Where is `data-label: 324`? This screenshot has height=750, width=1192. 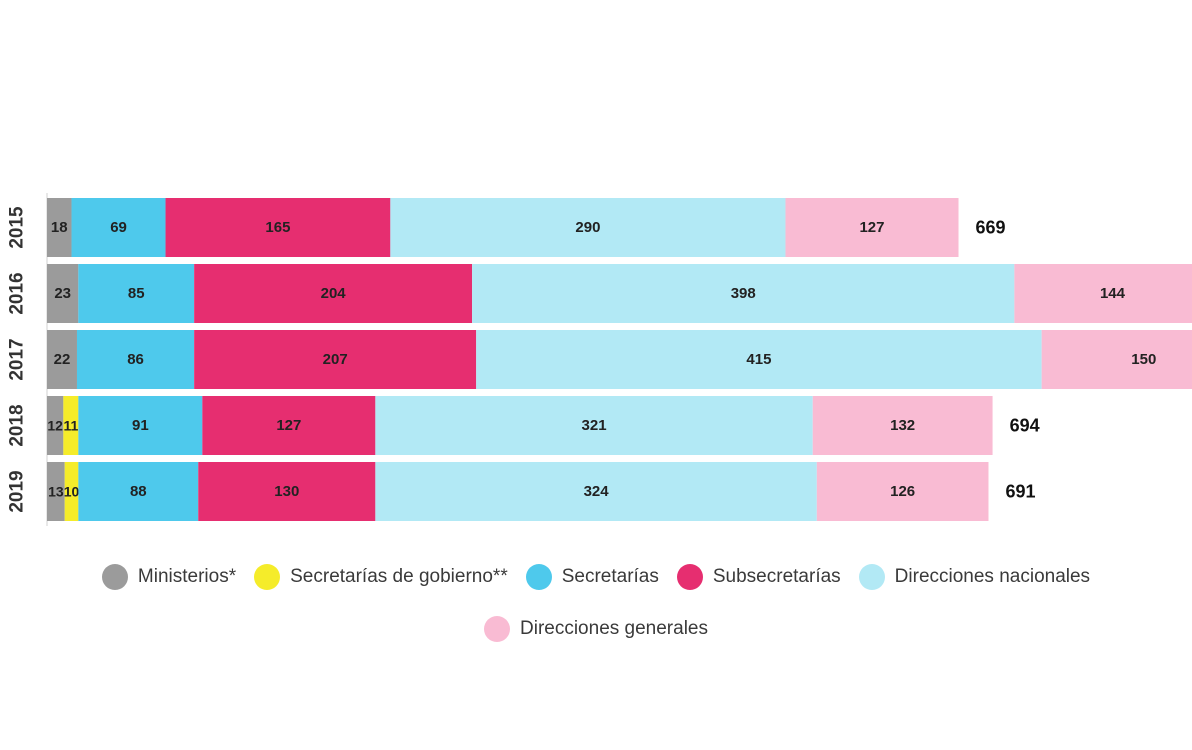
data-label: 324 is located at coordinates (597, 491).